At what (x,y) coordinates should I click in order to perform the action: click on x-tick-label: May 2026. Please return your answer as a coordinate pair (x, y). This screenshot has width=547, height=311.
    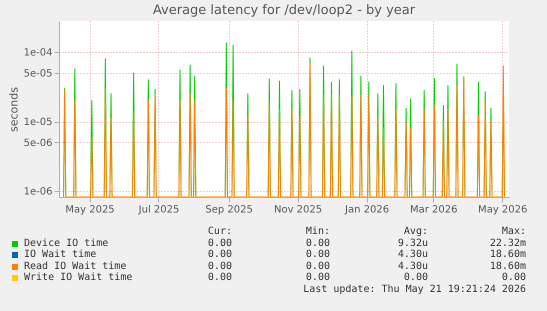
    Looking at the image, I should click on (503, 210).